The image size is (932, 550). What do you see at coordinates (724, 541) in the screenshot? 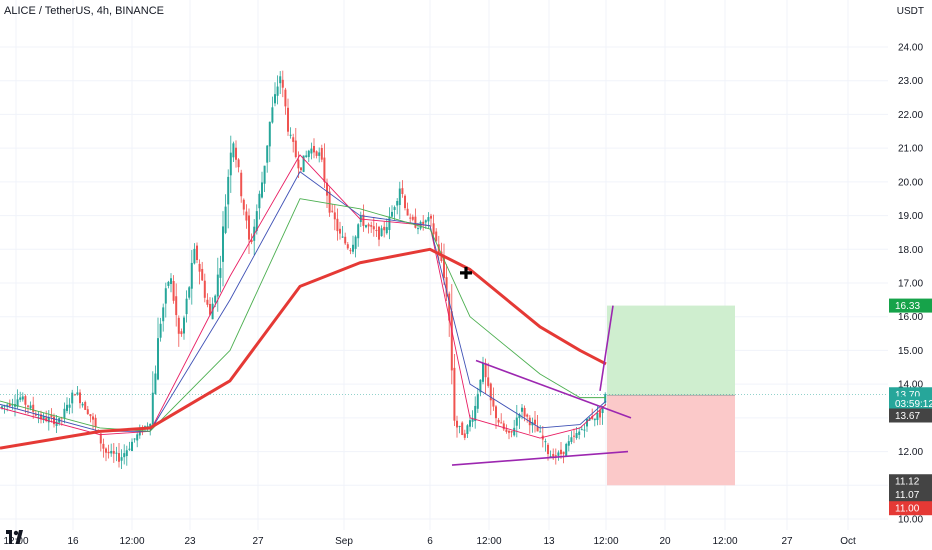
I see `x-tick-label: 12:00` at bounding box center [724, 541].